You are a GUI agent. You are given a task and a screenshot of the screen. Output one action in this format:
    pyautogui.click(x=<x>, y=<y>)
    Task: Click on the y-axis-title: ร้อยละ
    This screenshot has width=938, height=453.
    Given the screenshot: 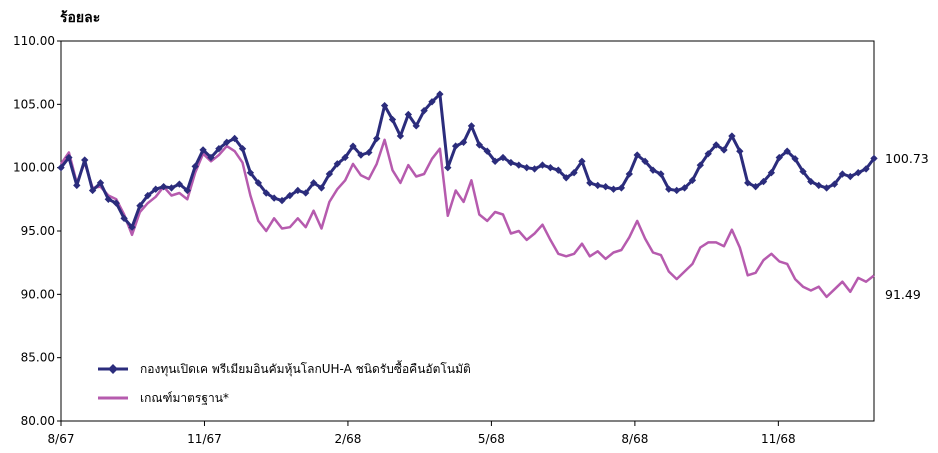 What is the action you would take?
    pyautogui.click(x=80, y=18)
    